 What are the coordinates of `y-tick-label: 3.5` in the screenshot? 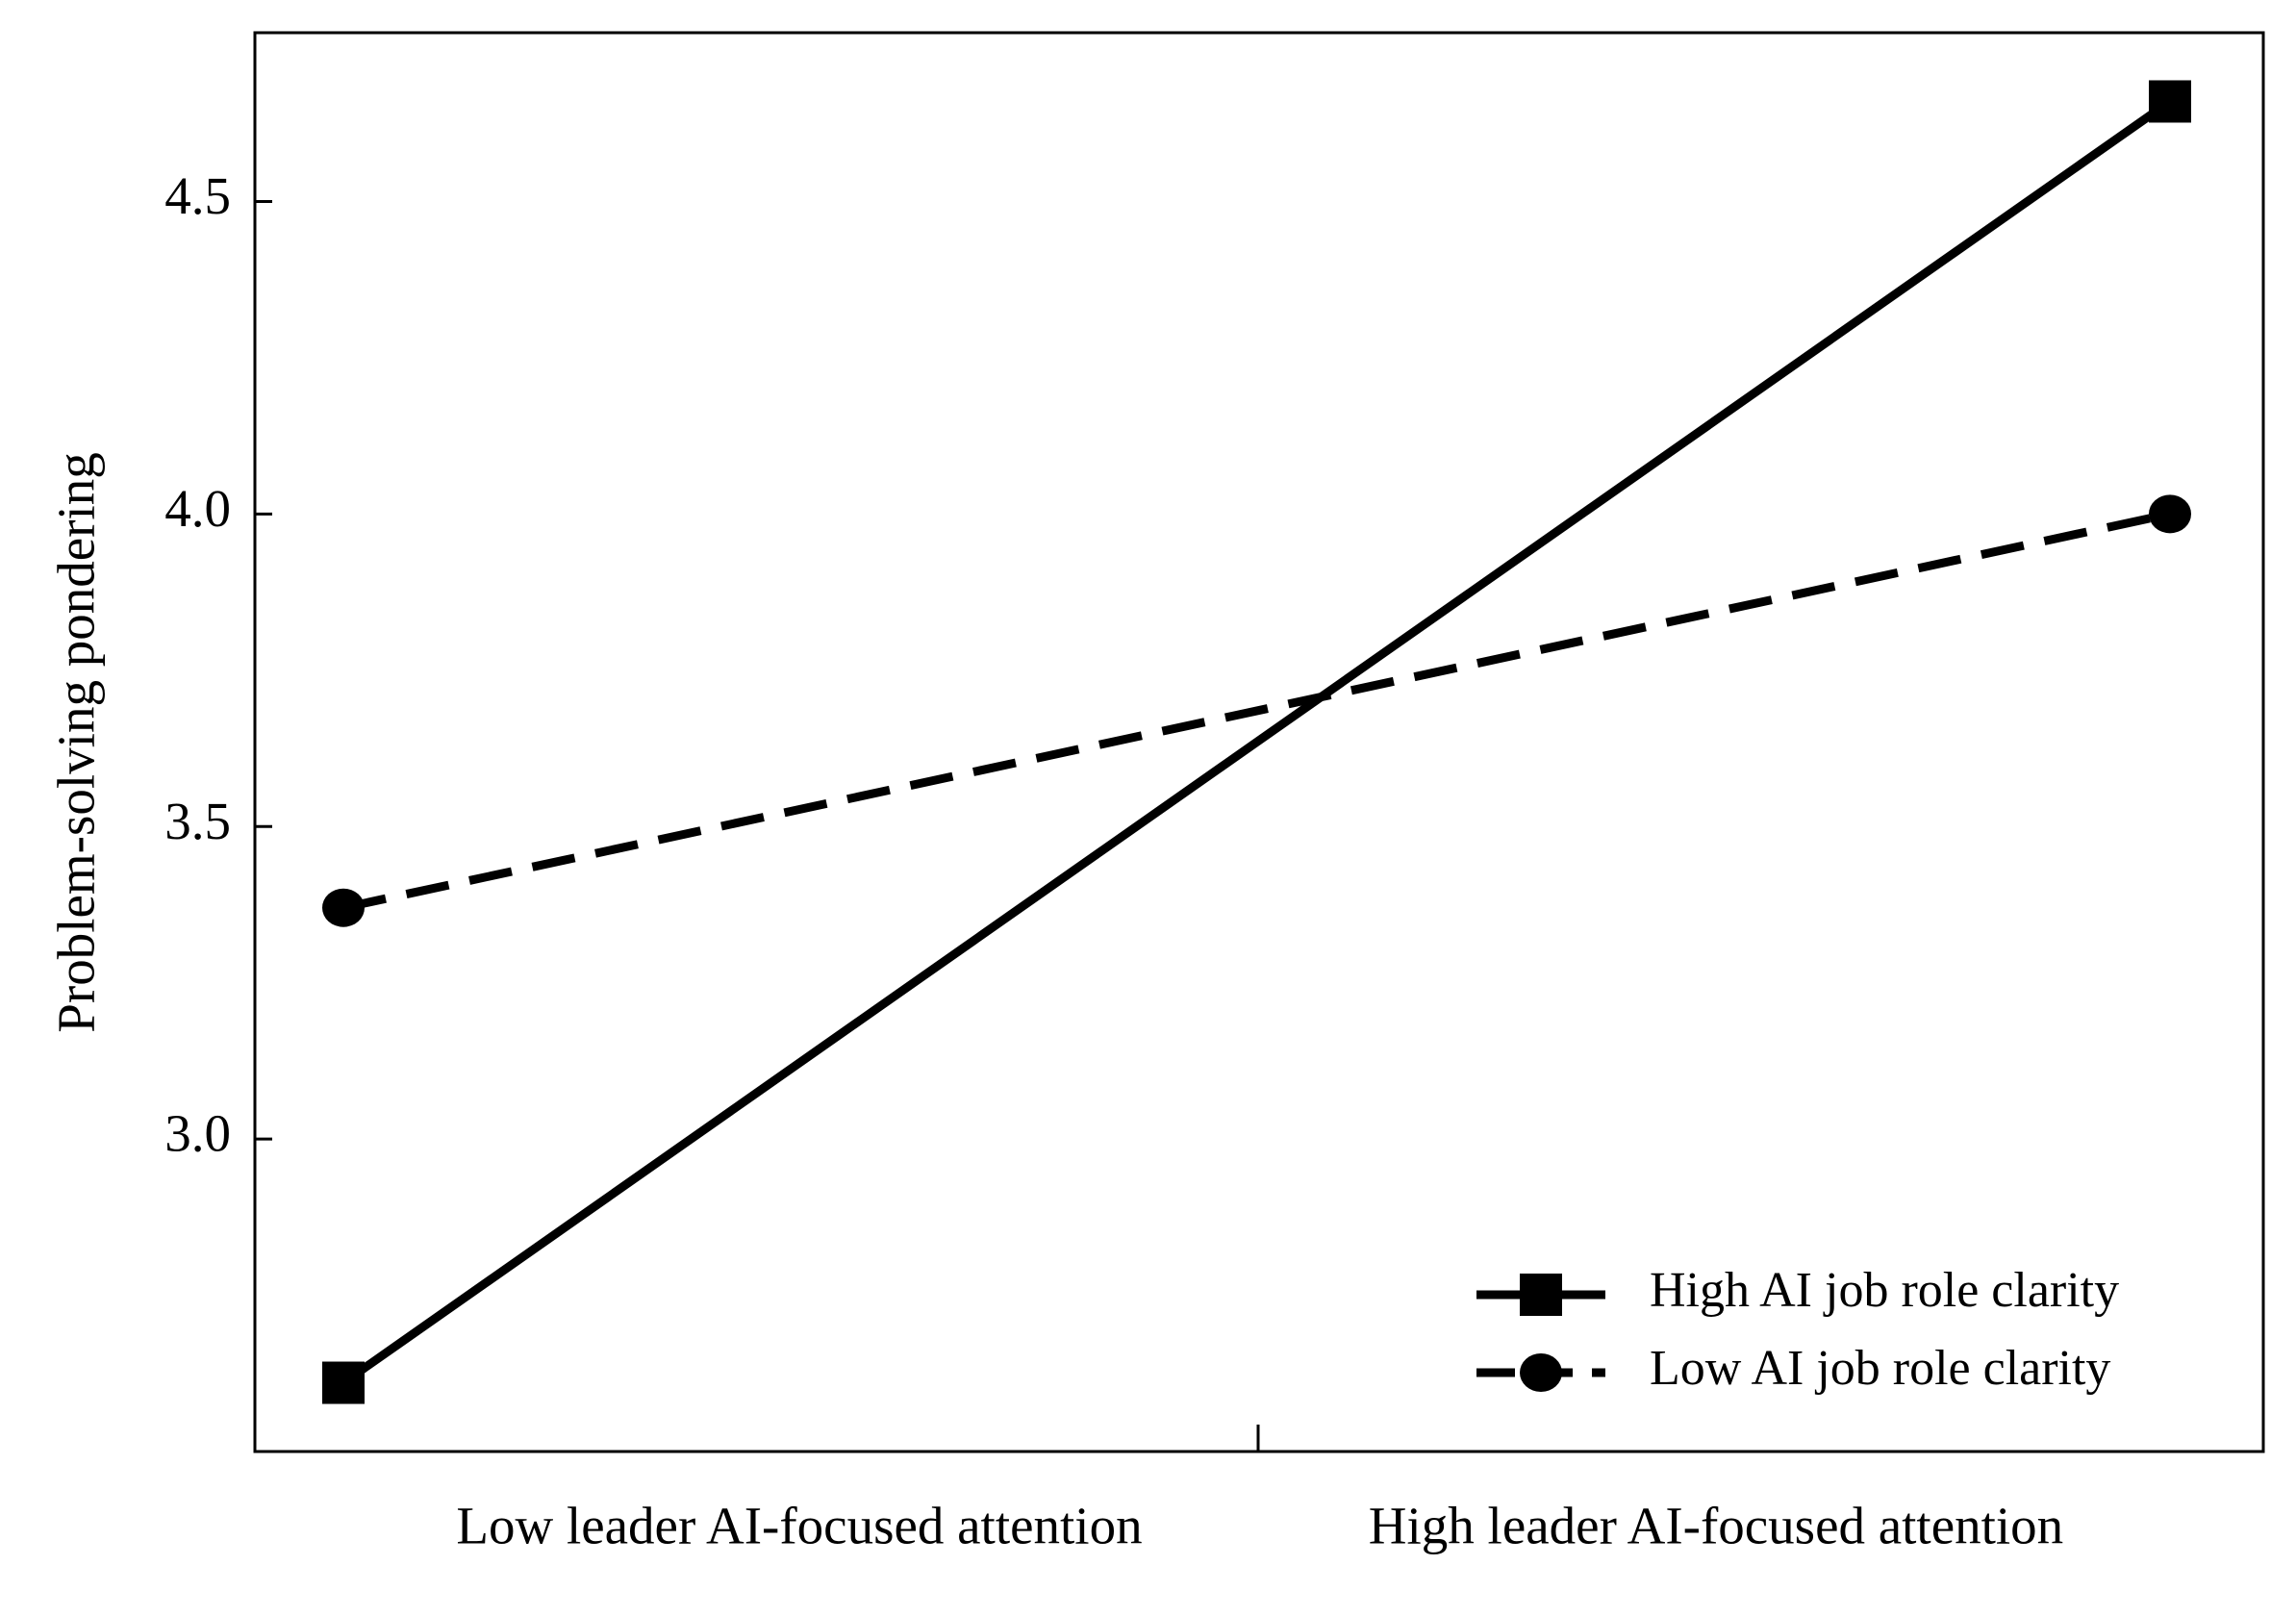 It's located at (197, 821).